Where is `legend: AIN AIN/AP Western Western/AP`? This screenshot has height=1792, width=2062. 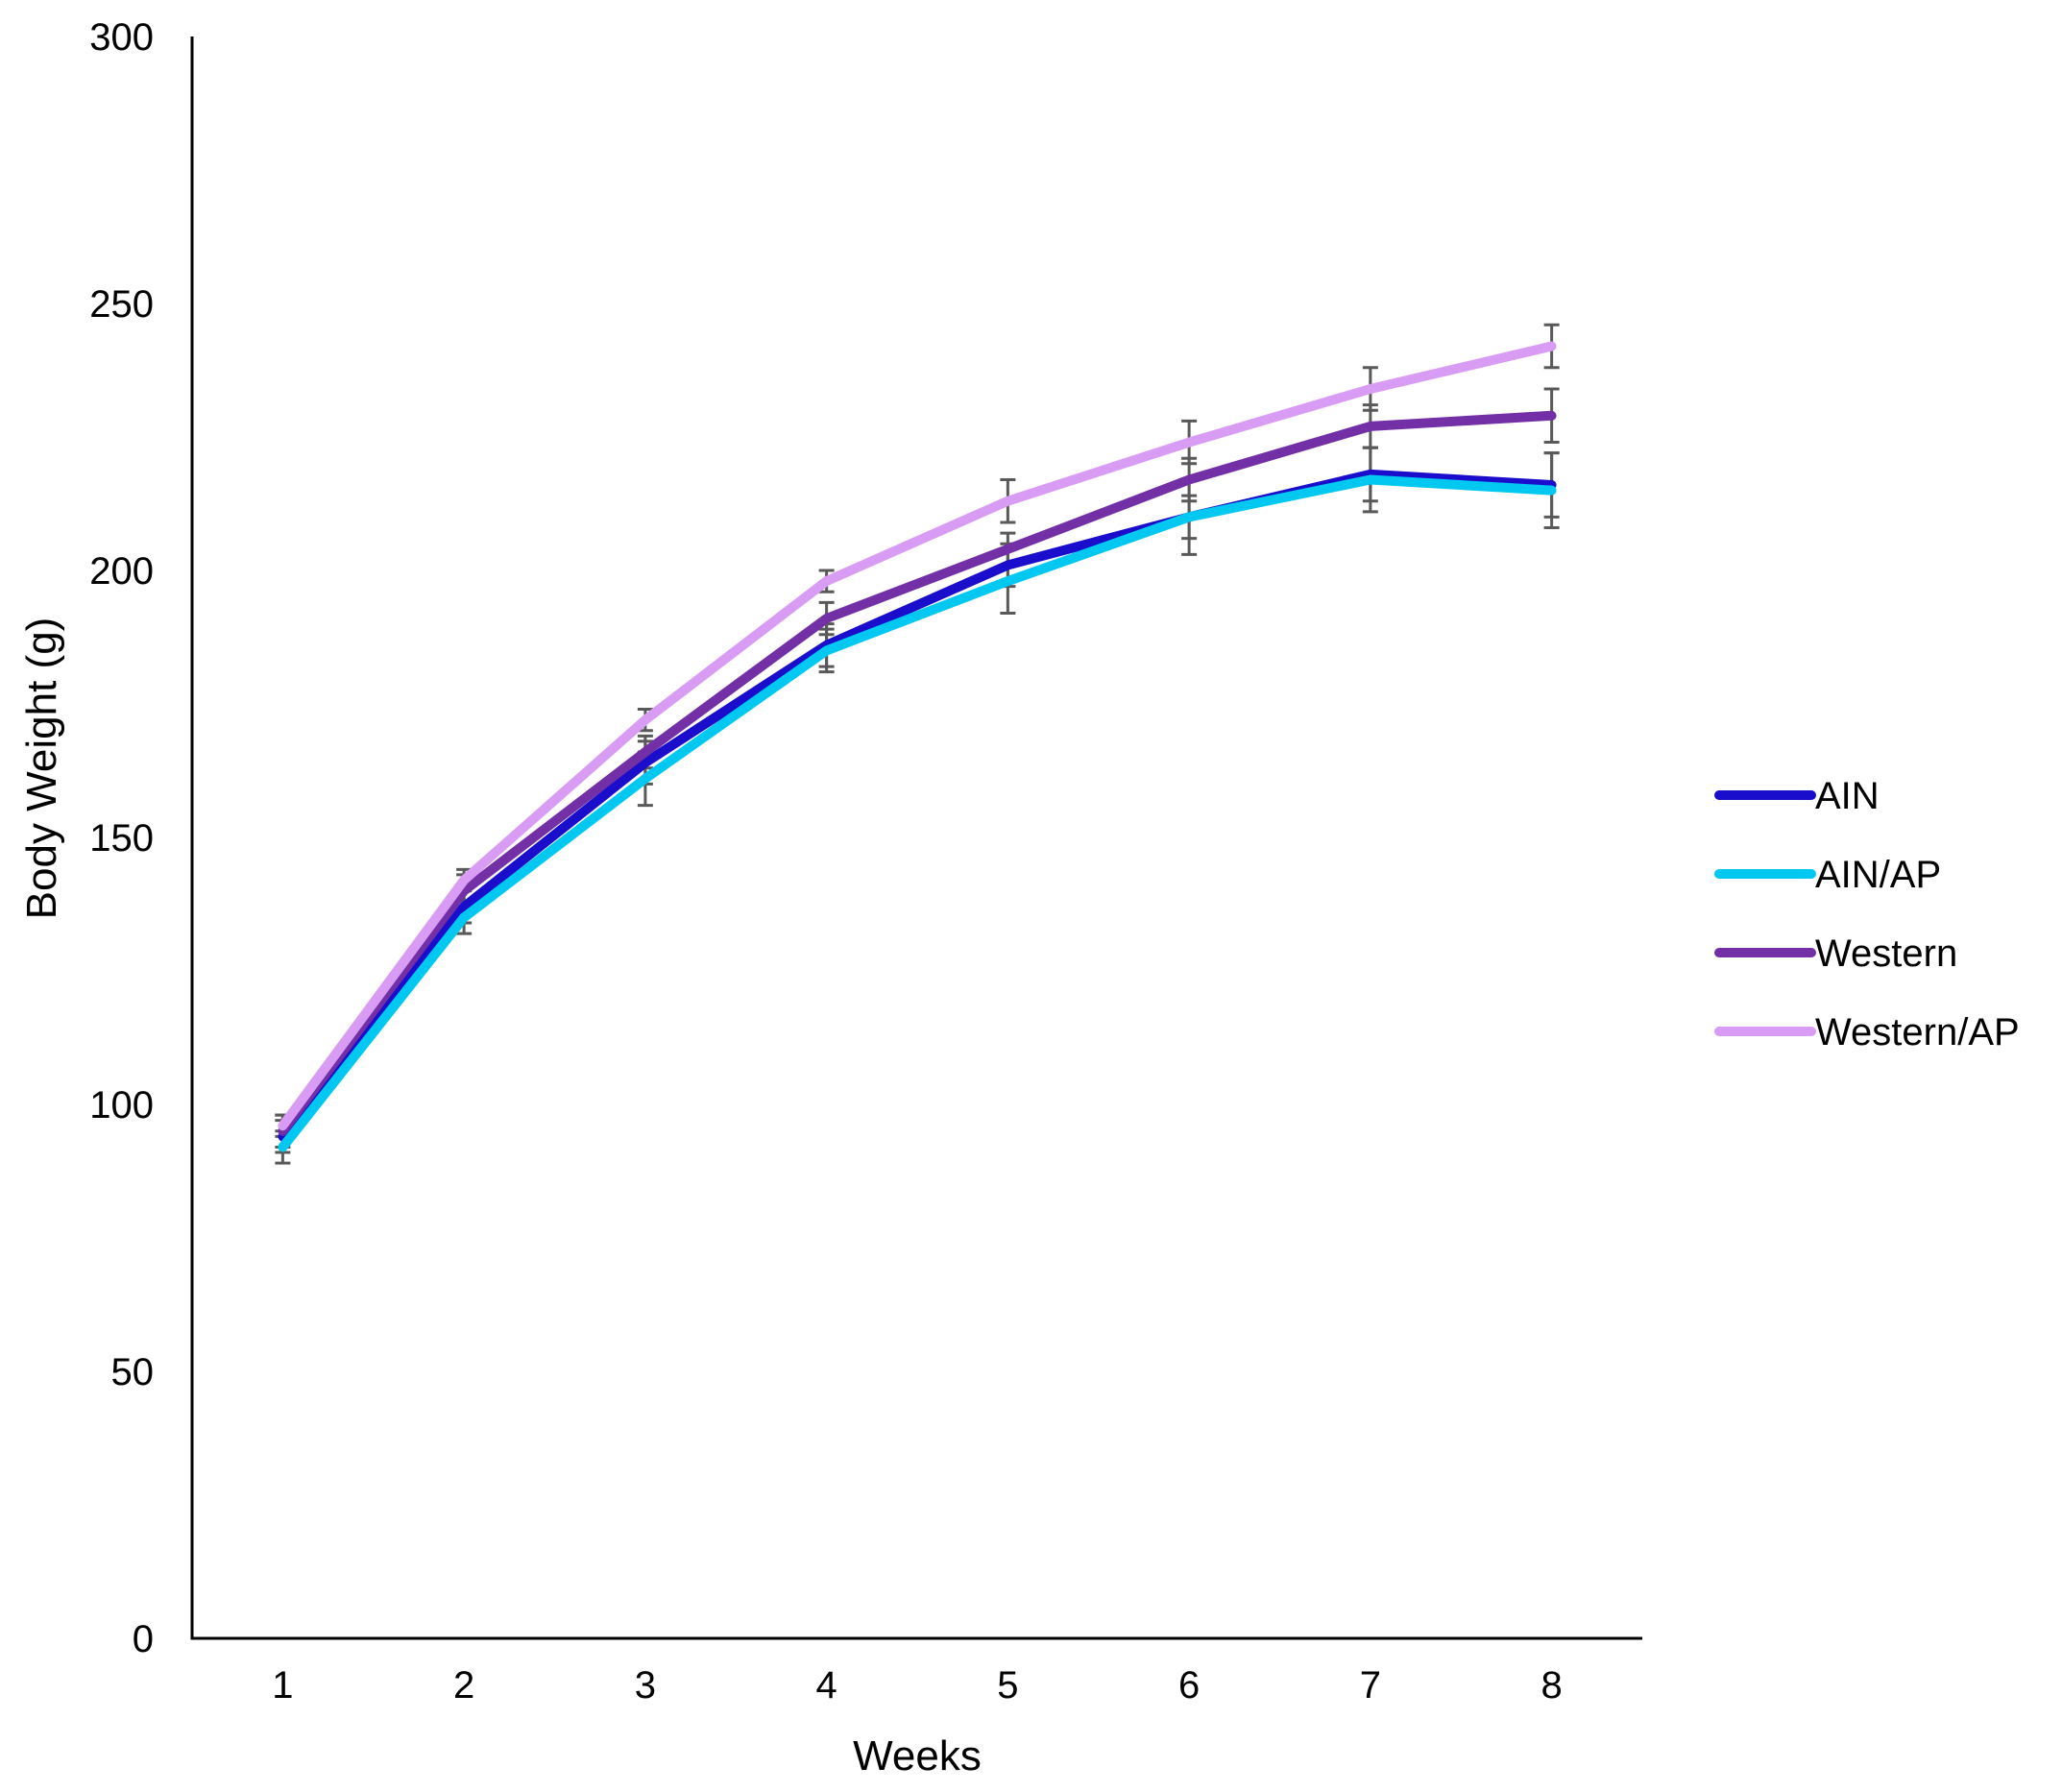
legend: AIN AIN/AP Western Western/AP is located at coordinates (1867, 914).